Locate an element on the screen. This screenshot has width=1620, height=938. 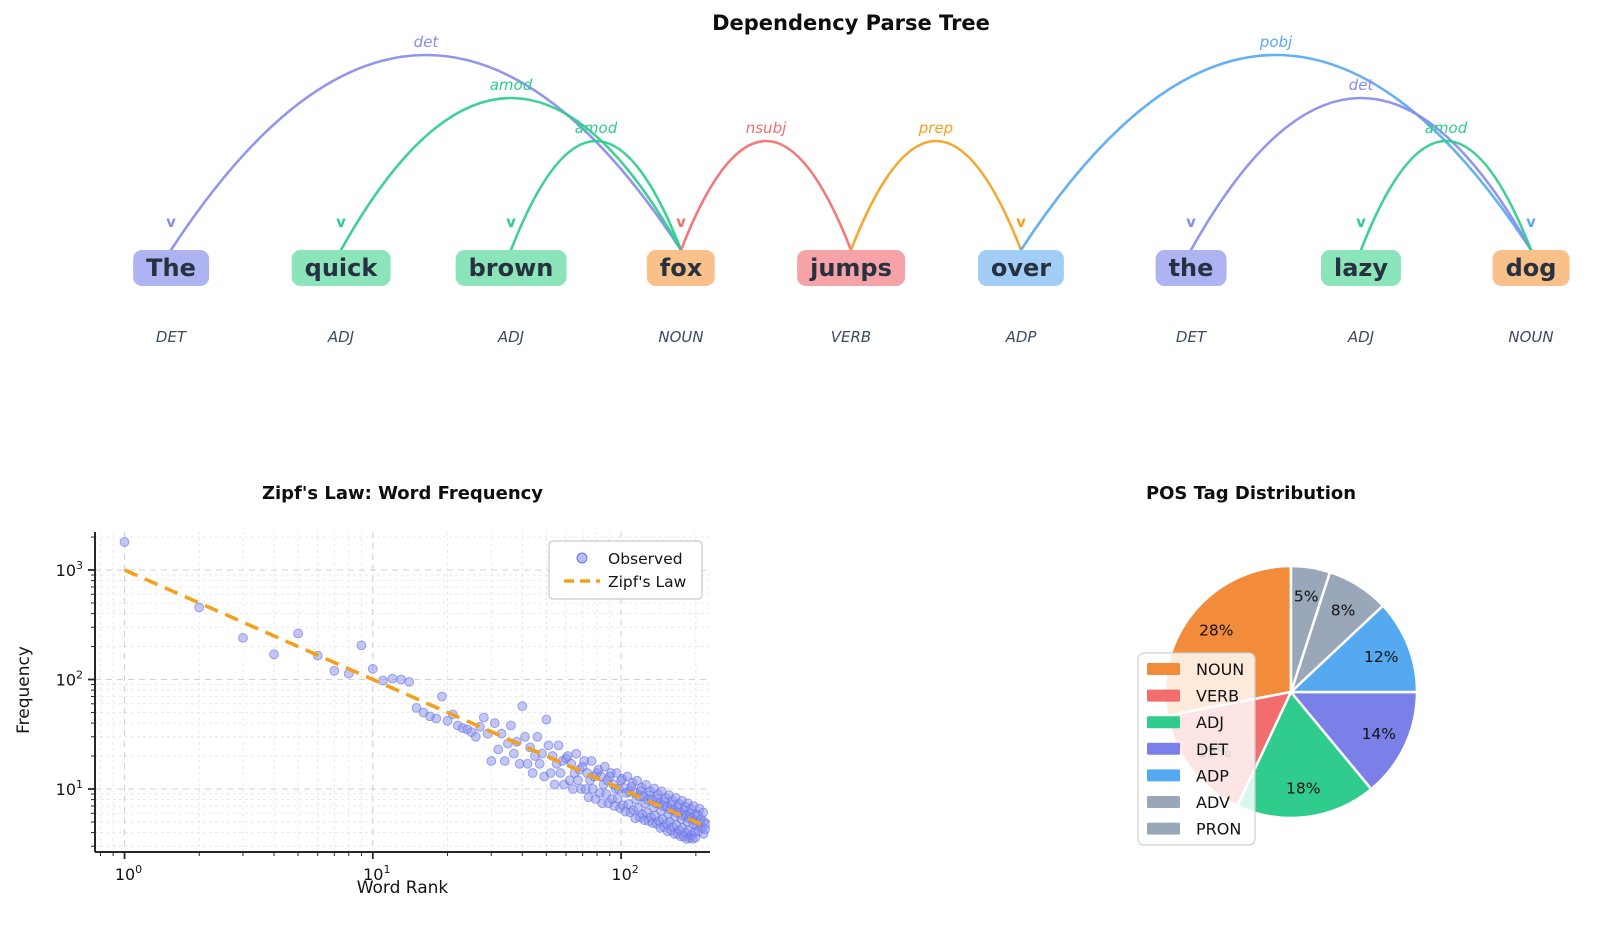
dep-arc-pobj-8: pobj v is located at coordinates (1277, 142).